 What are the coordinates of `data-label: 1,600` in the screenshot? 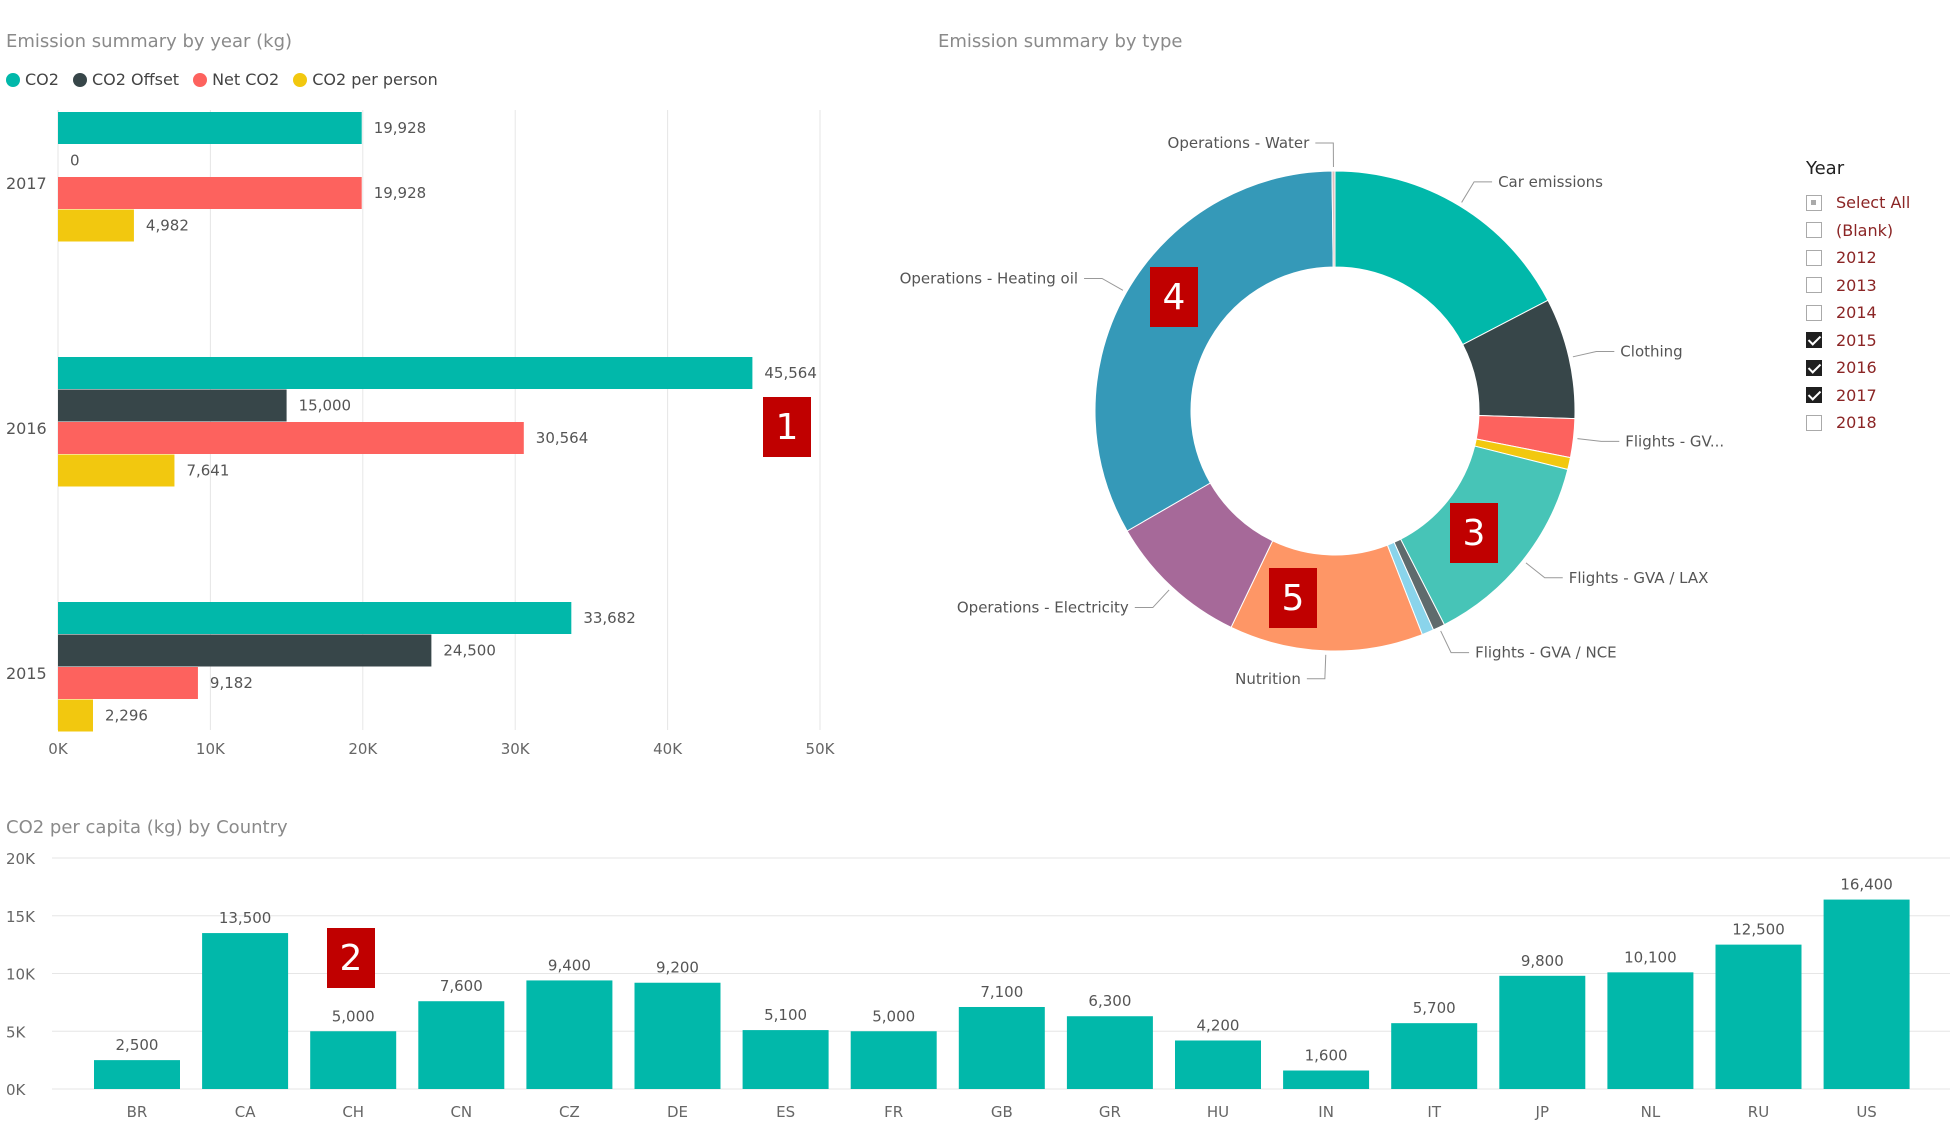 It's located at (1326, 1056).